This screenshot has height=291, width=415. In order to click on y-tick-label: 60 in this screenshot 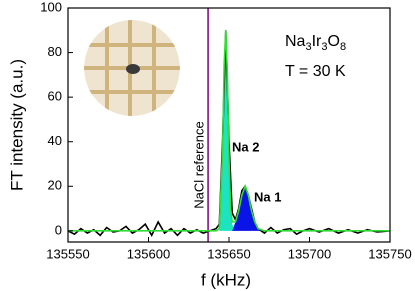, I will do `click(55, 96)`.